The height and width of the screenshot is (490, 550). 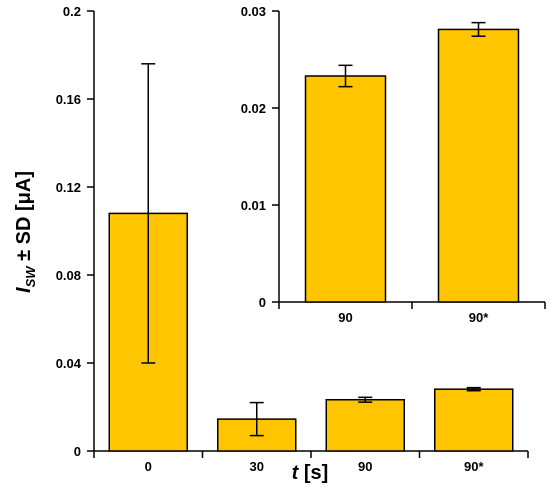 What do you see at coordinates (253, 108) in the screenshot?
I see `inset-y-tick-label: 0.02` at bounding box center [253, 108].